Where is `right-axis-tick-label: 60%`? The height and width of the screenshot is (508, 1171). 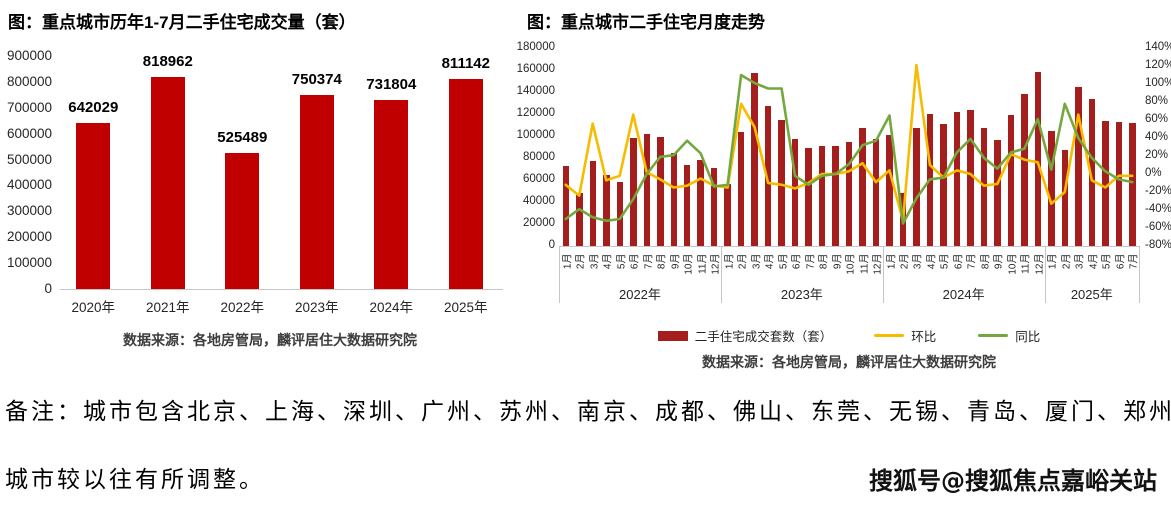 right-axis-tick-label: 60% is located at coordinates (1157, 119).